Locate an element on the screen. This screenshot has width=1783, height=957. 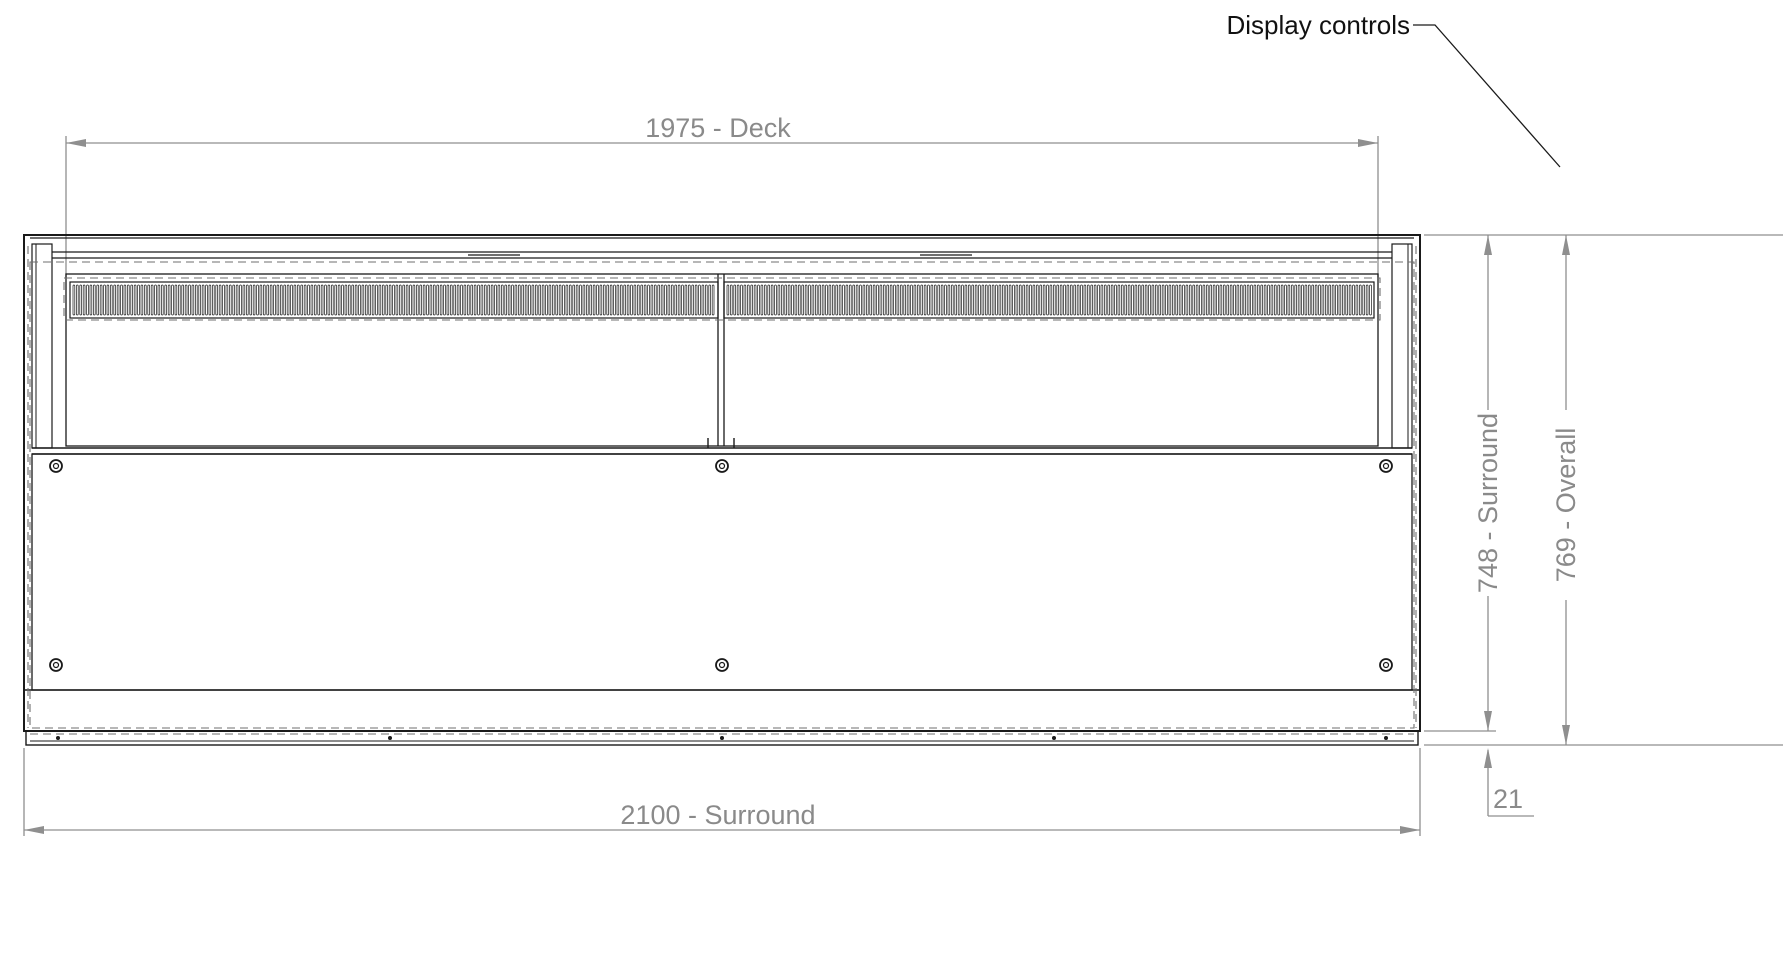
base-feet is located at coordinates (722, 738).